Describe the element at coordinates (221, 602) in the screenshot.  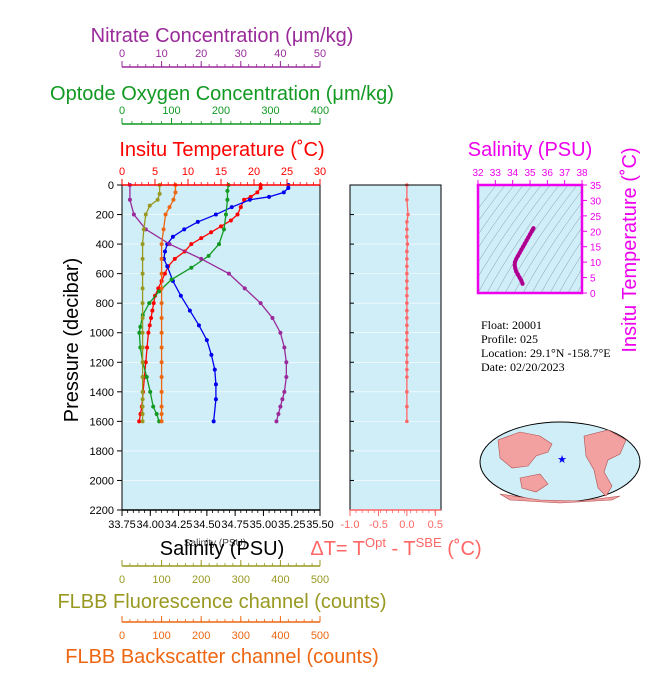
I see `fluorescence-axis-title: FLBB Fluorescence channel (counts)` at that location.